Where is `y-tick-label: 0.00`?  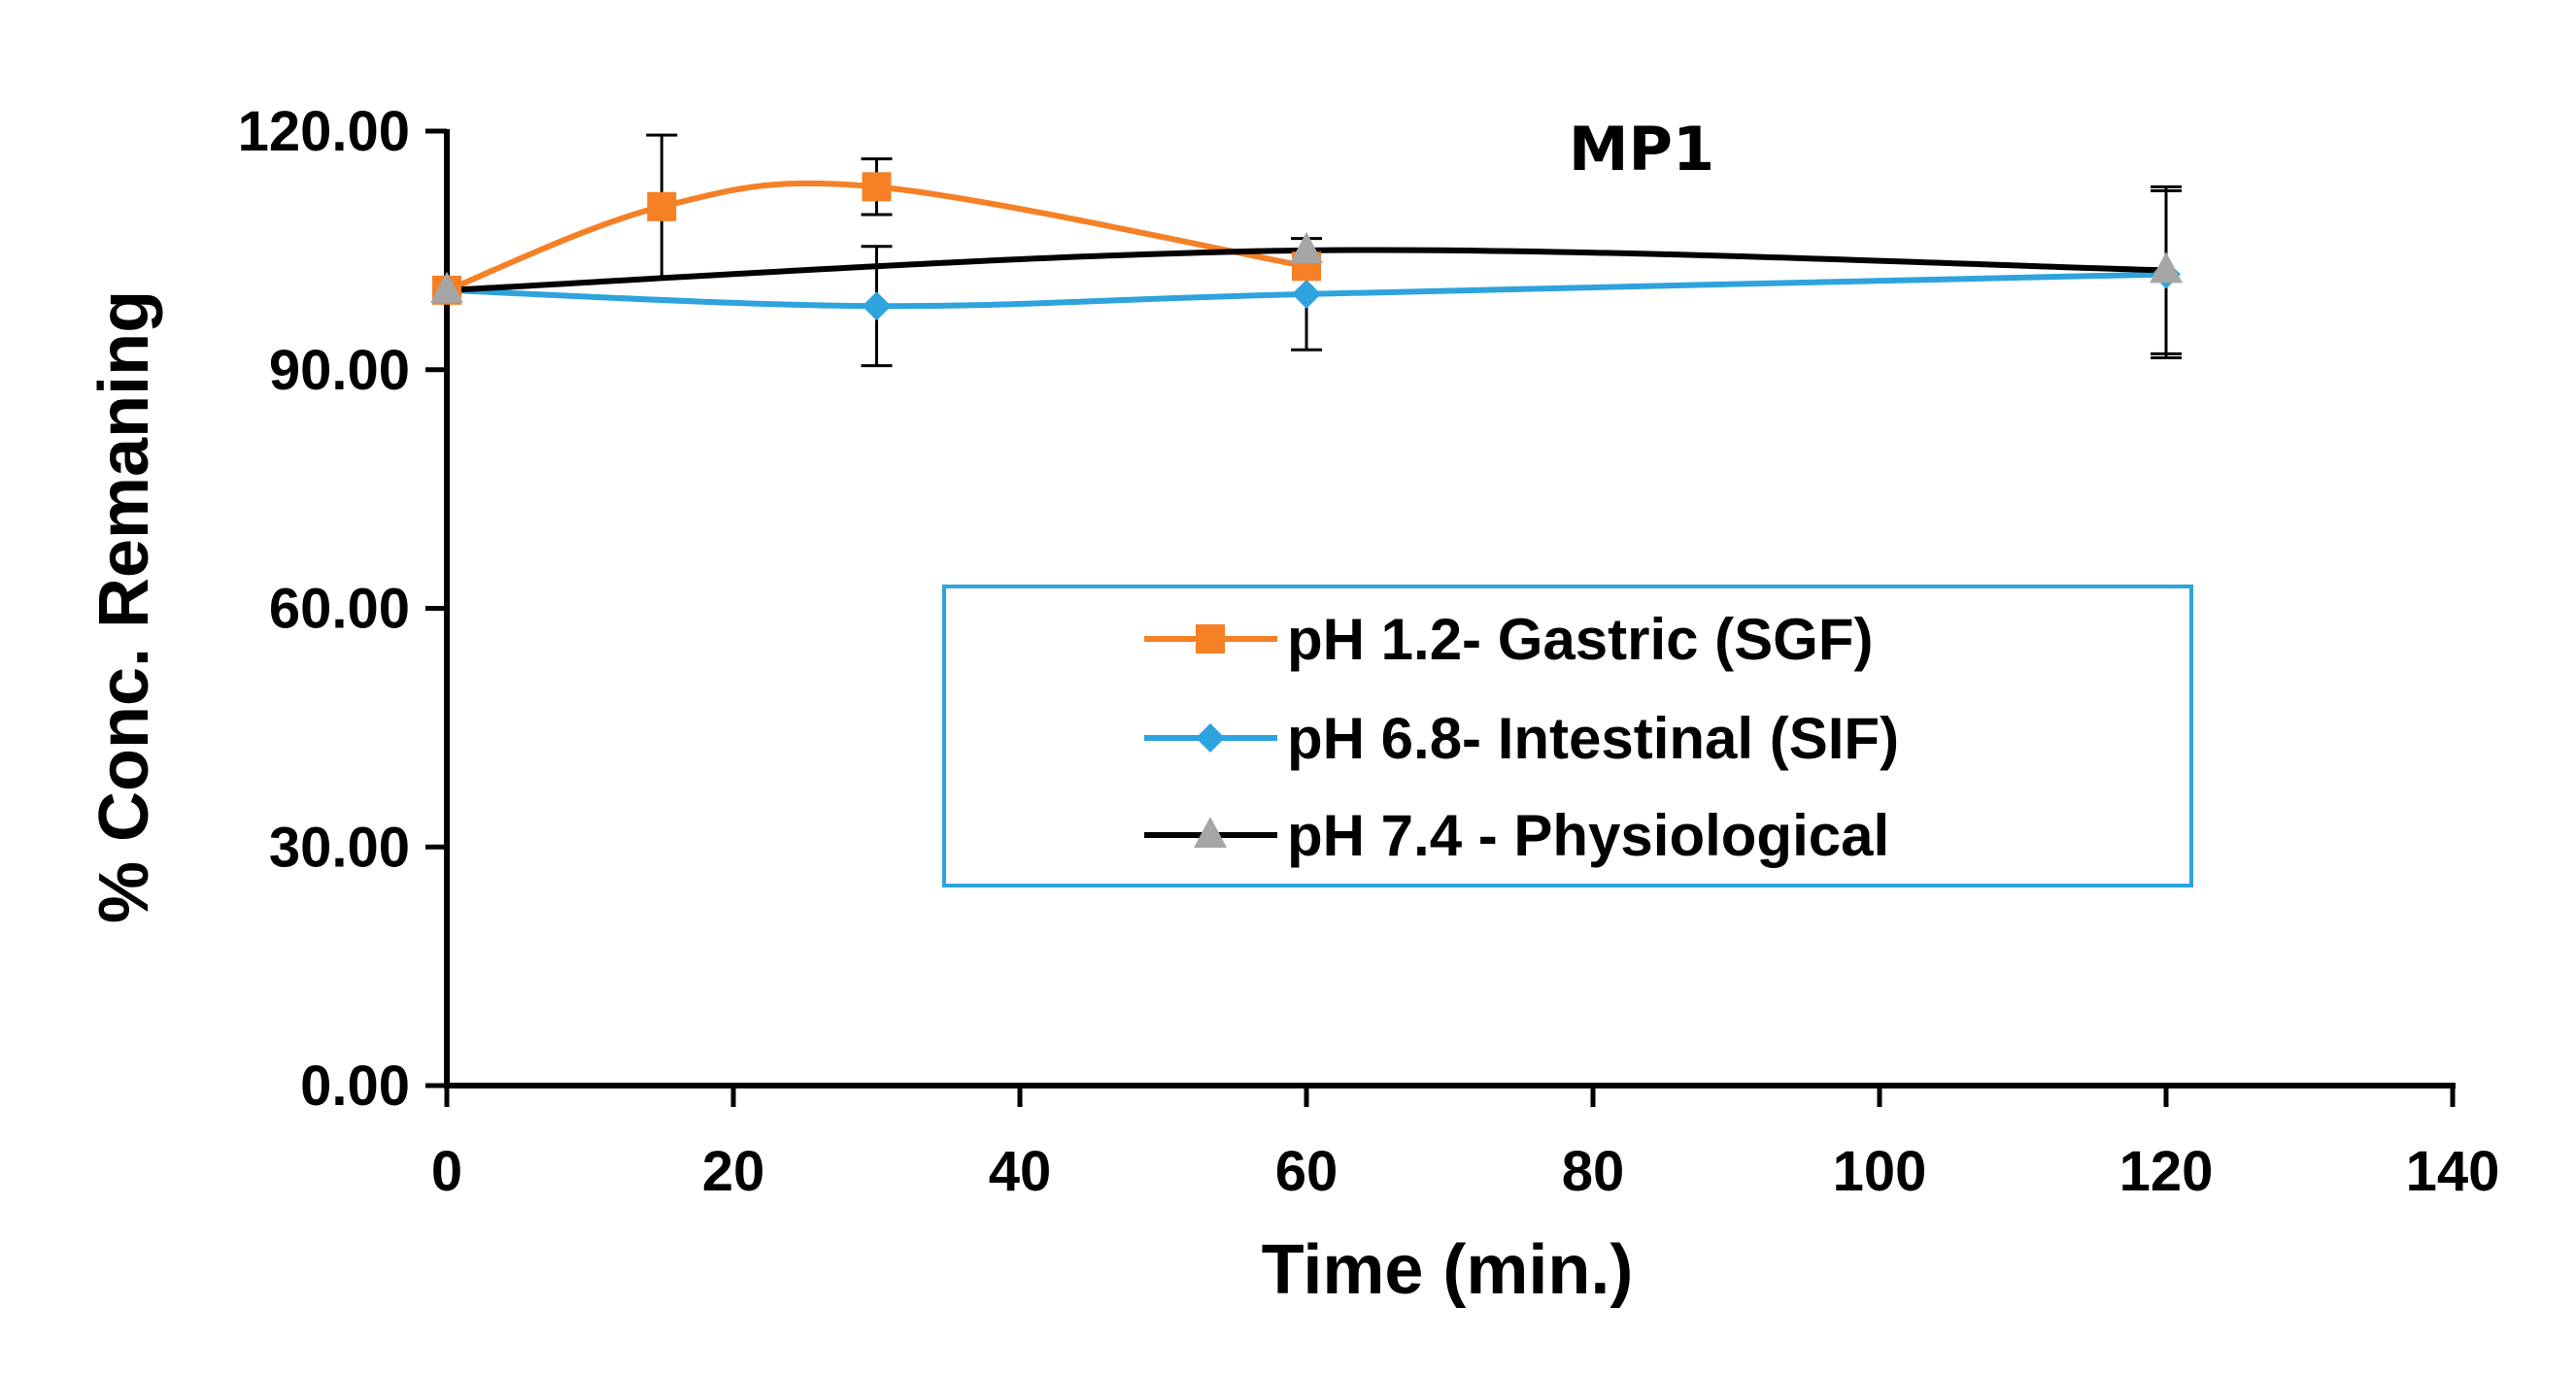 y-tick-label: 0.00 is located at coordinates (355, 1086).